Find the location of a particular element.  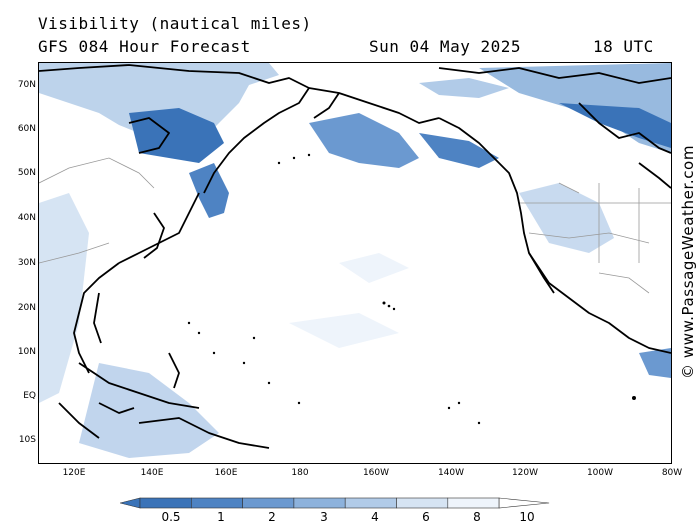

lon-label-180: 180 is located at coordinates (300, 473).